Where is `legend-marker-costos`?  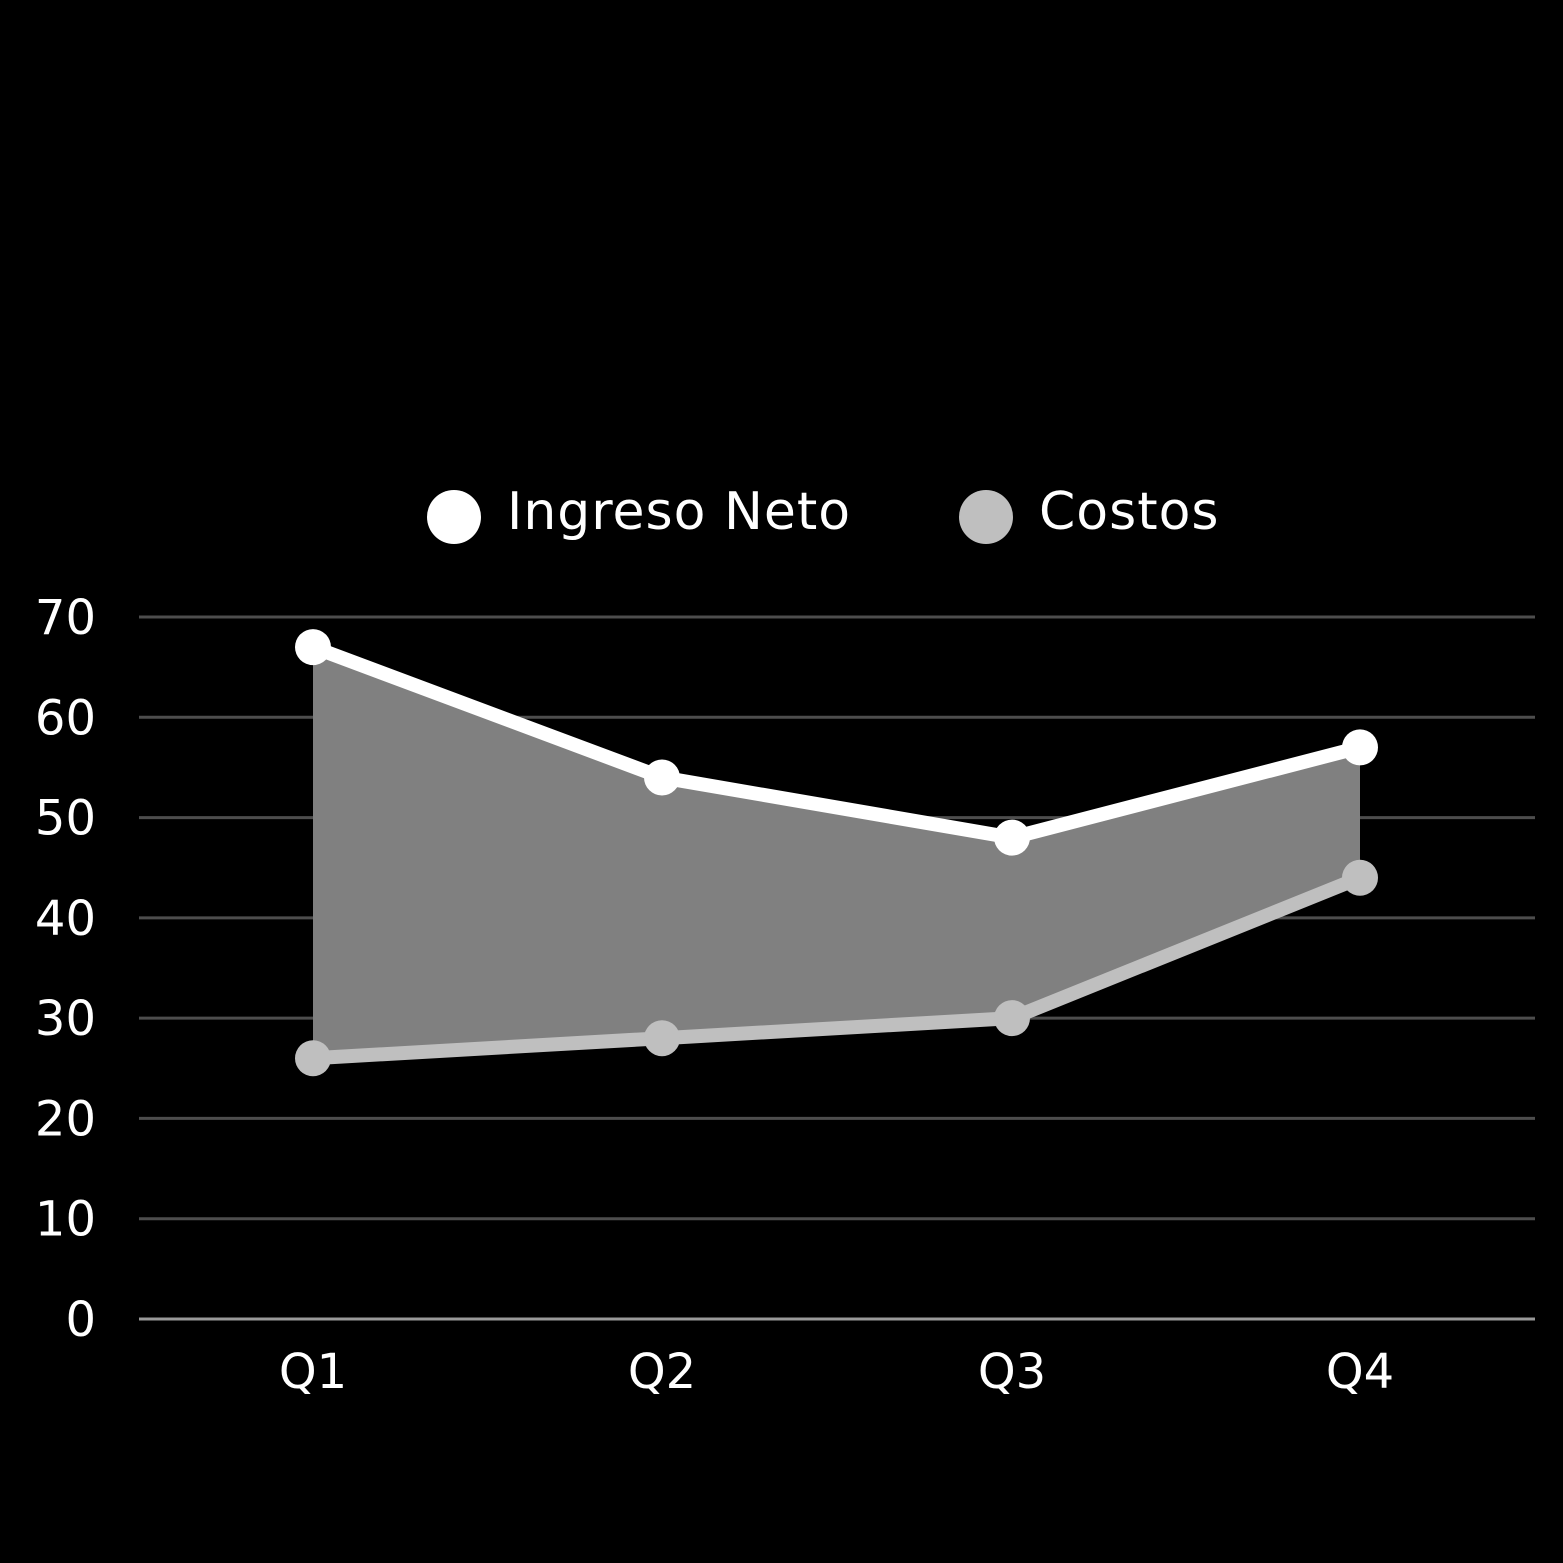
legend-marker-costos is located at coordinates (986, 517).